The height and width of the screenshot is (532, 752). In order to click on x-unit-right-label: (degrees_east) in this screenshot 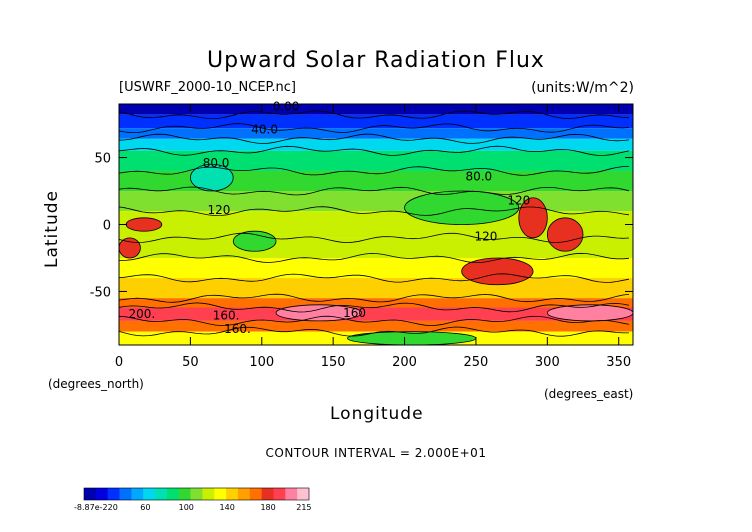, I will do `click(589, 394)`.